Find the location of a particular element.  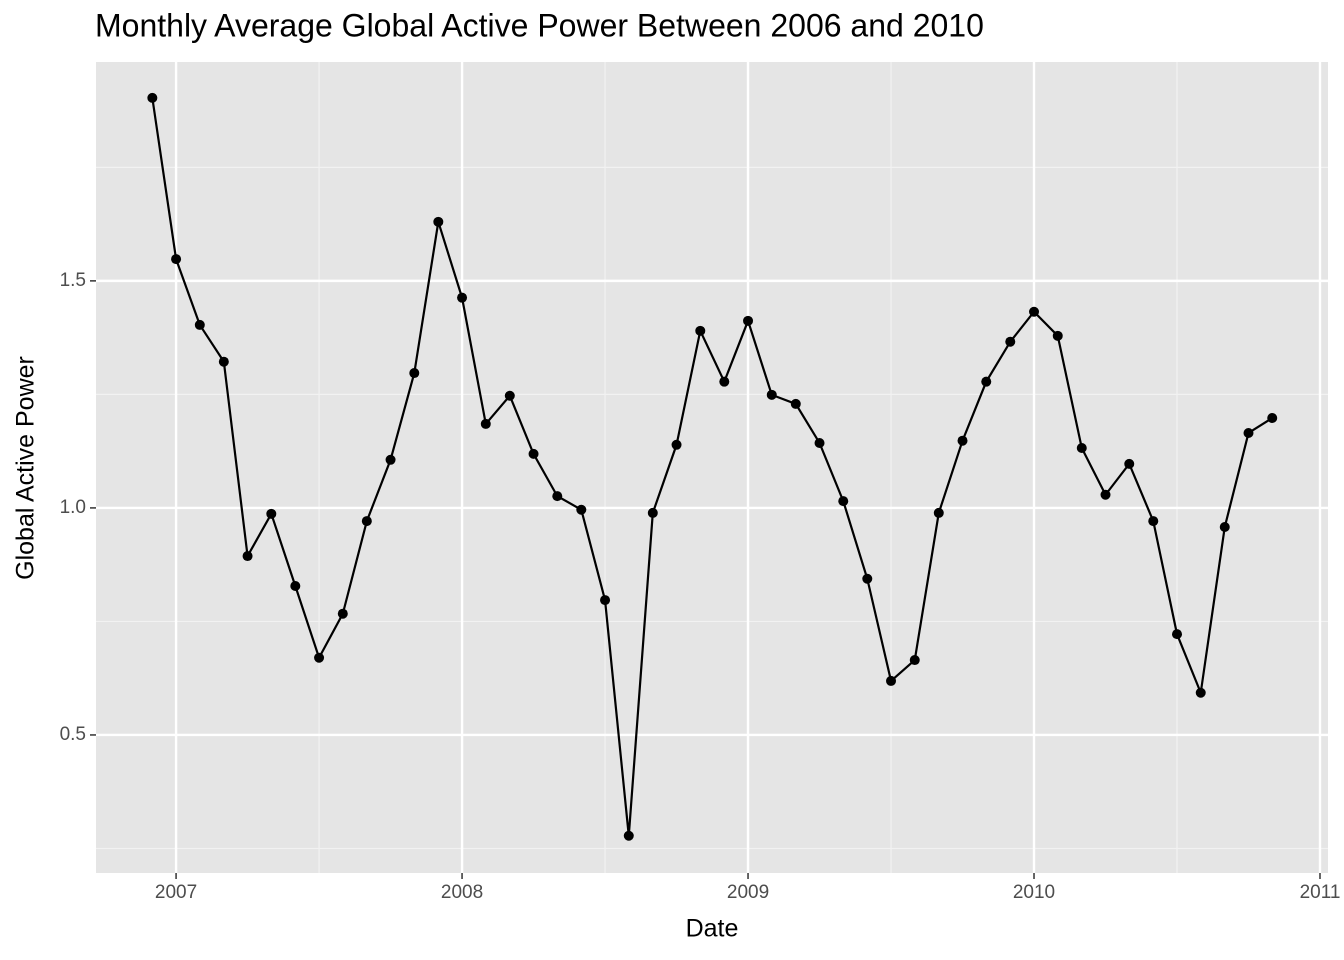

x-axis-title: Date is located at coordinates (712, 929).